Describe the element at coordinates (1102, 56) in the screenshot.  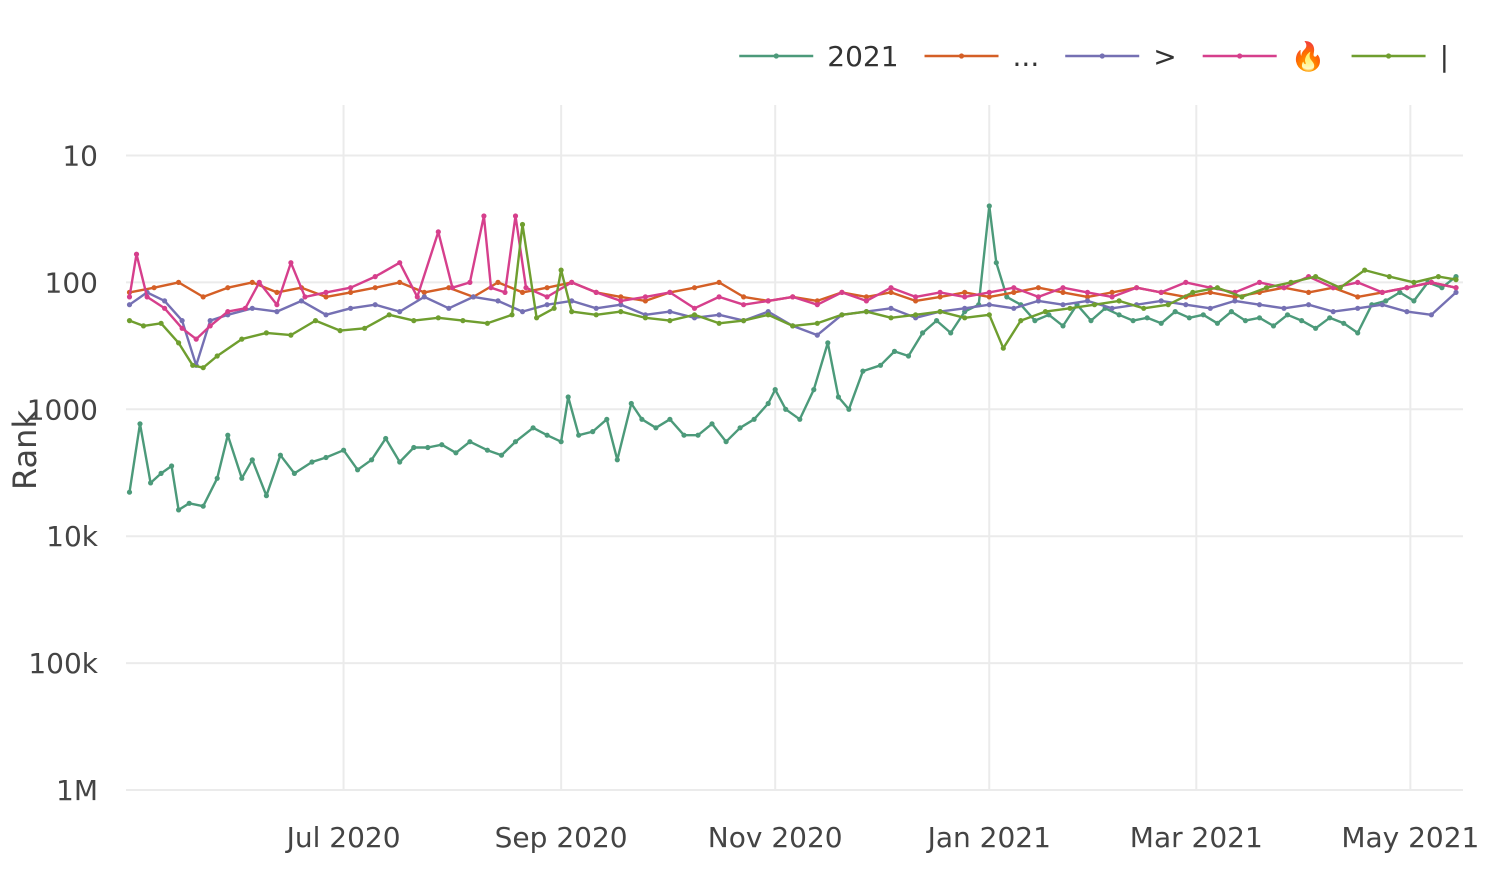
I see `legend-swatch-dot` at that location.